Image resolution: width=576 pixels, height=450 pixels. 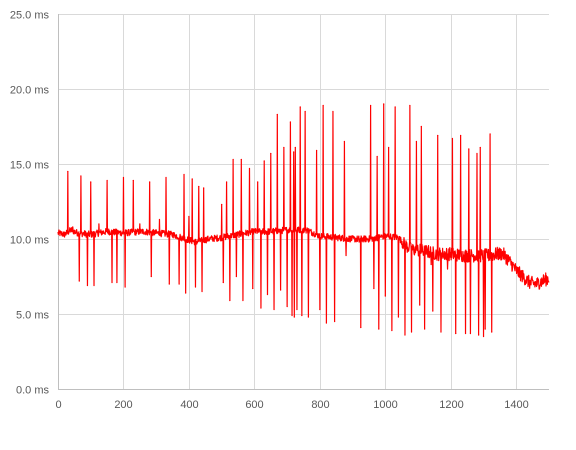 I want to click on y-axis-tick-labels: 0.0 ms 5.0 ms 10.0 ms 15.0 ms 20.0 ms 25.0 ms, so click(x=30, y=203).